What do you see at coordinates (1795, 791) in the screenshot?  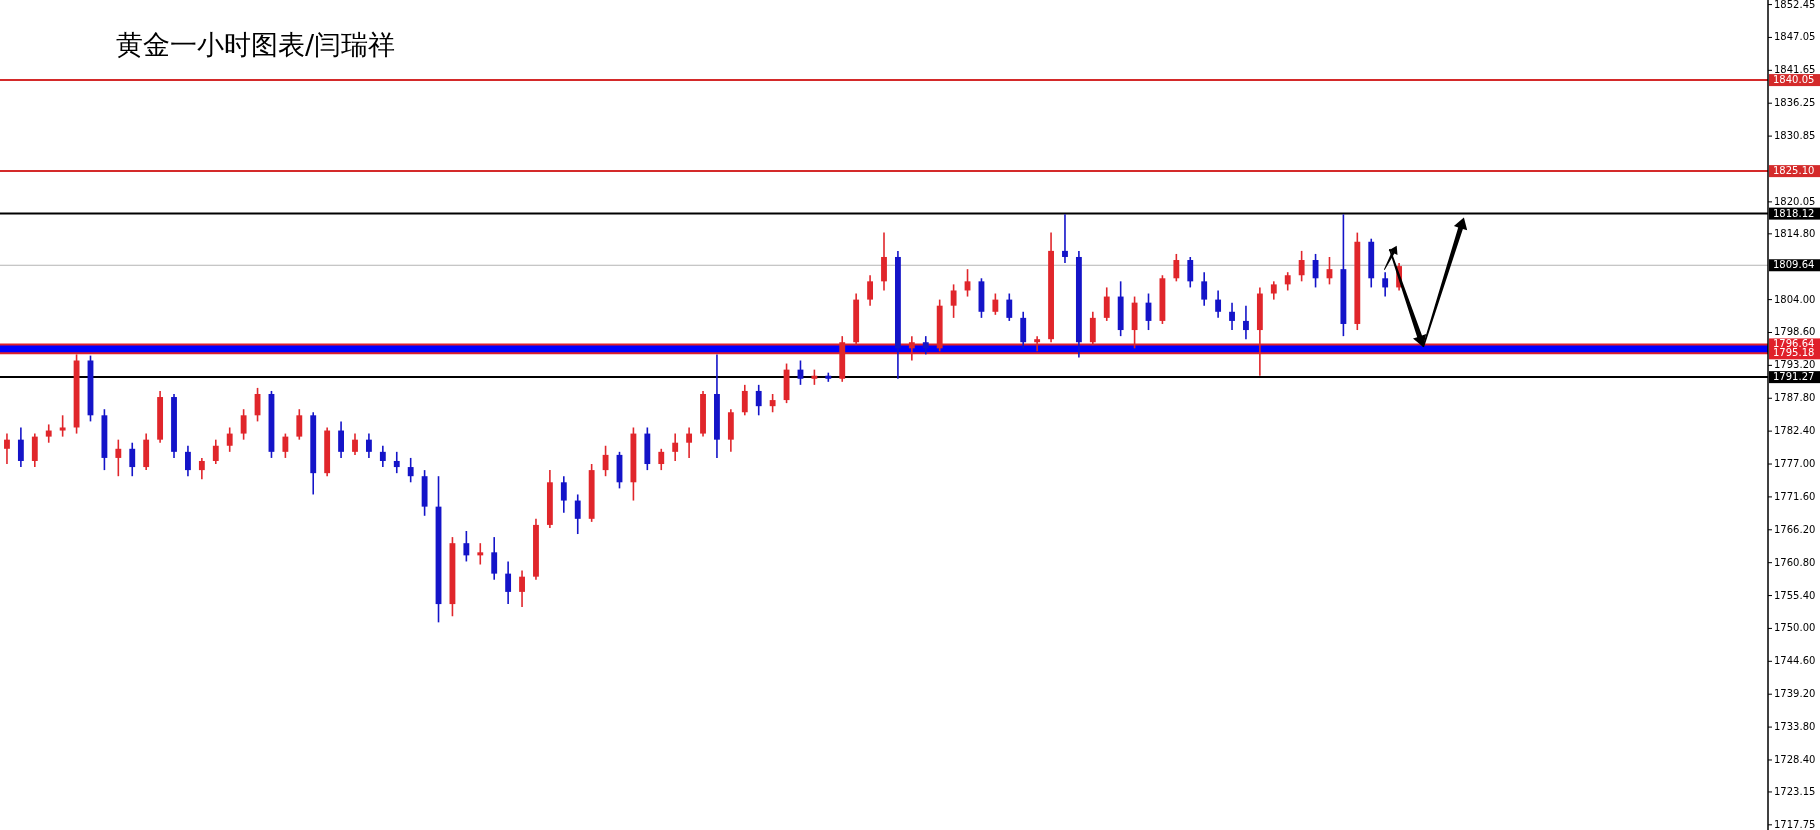 I see `y-tick-label: 1723.15` at bounding box center [1795, 791].